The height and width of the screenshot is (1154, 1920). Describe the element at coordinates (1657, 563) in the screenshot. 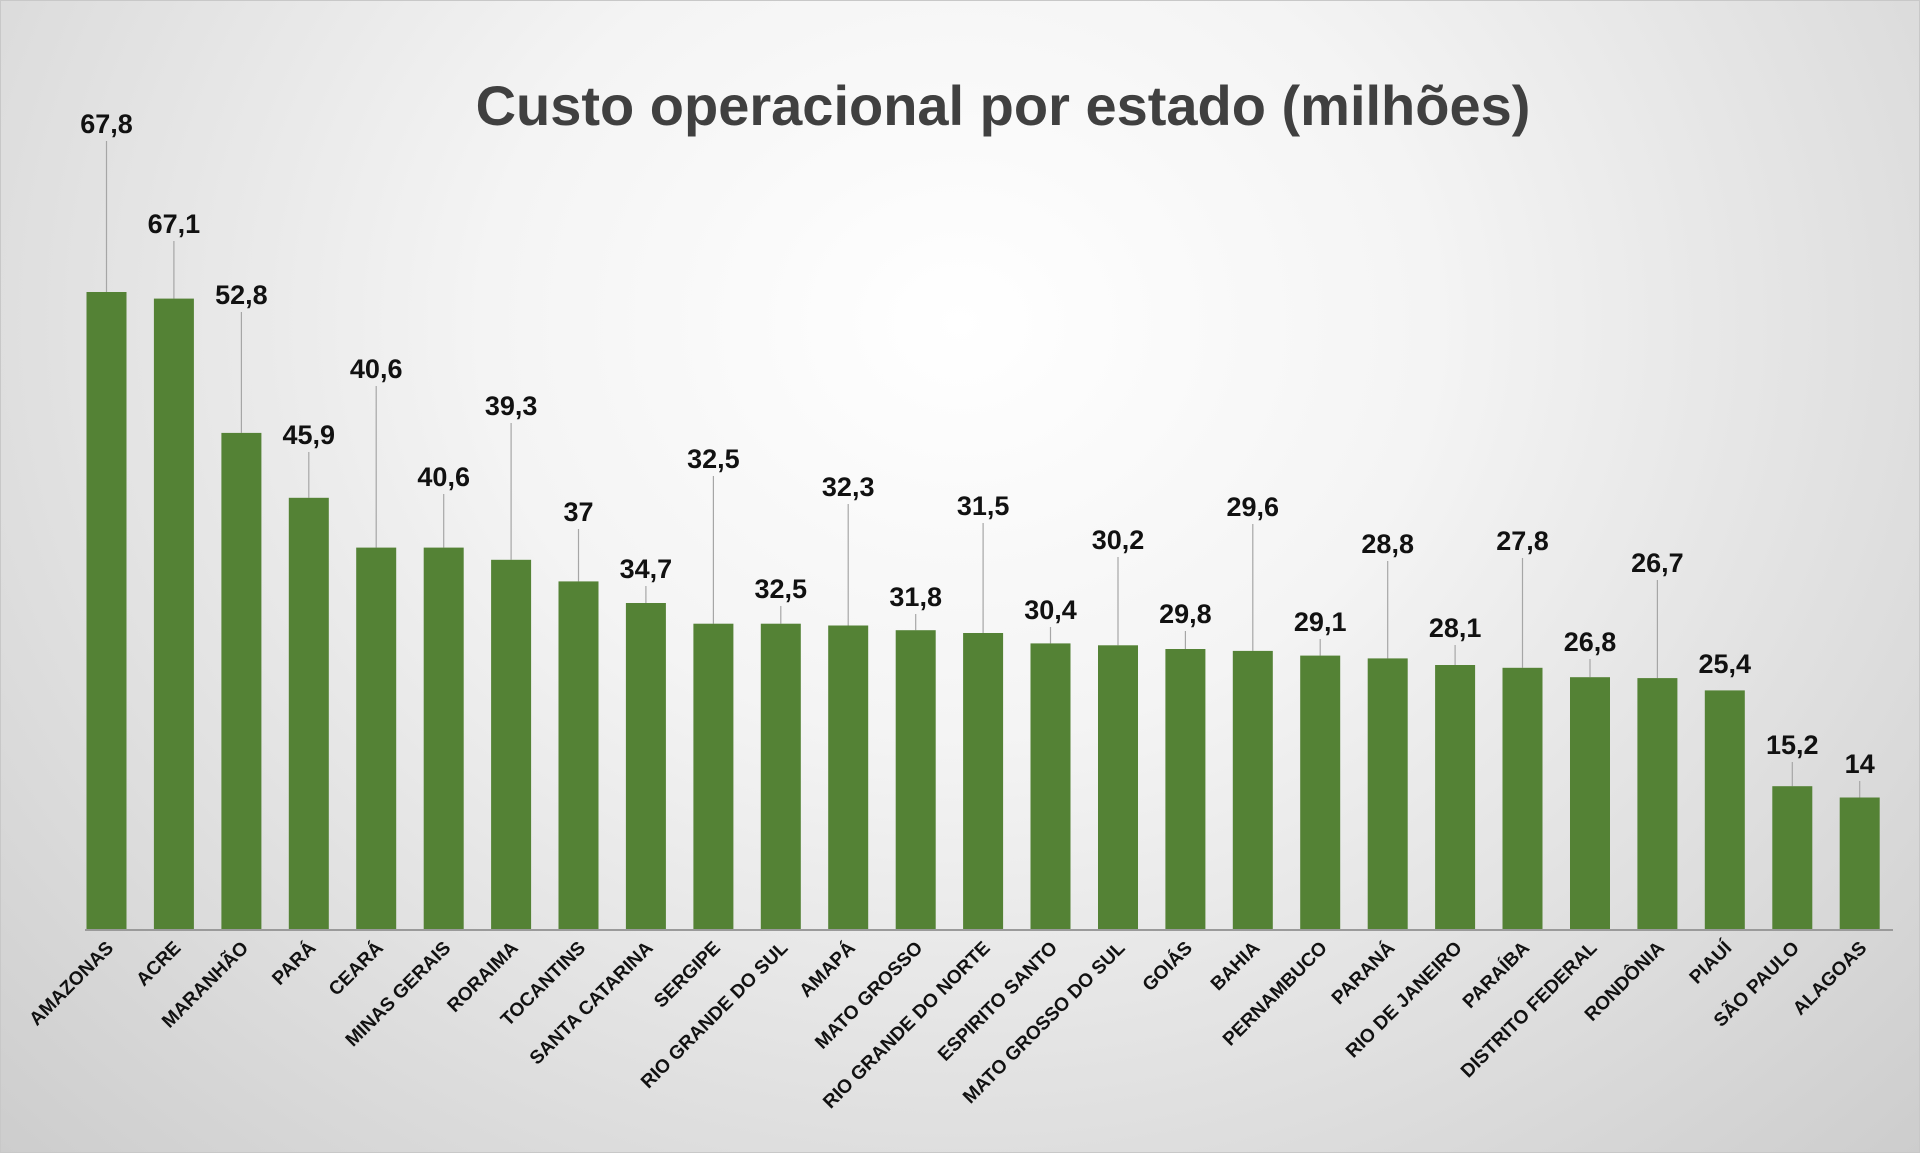

I see `data-label-24: 26,7` at that location.